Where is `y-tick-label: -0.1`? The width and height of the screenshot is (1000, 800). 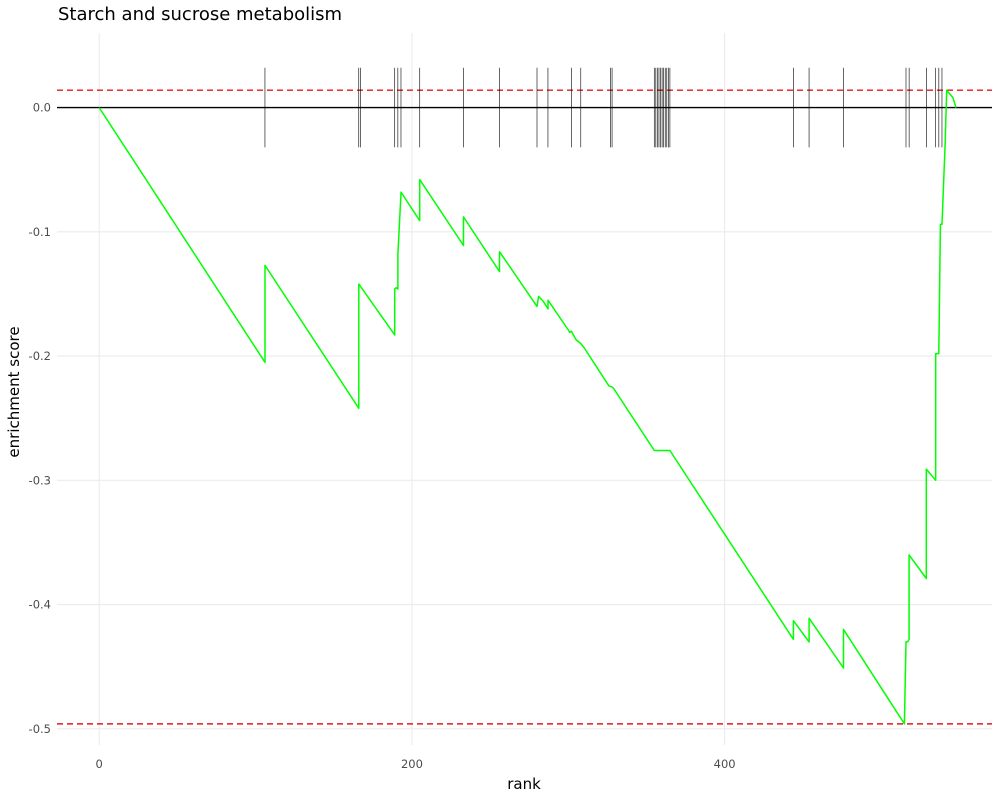 y-tick-label: -0.1 is located at coordinates (40, 232).